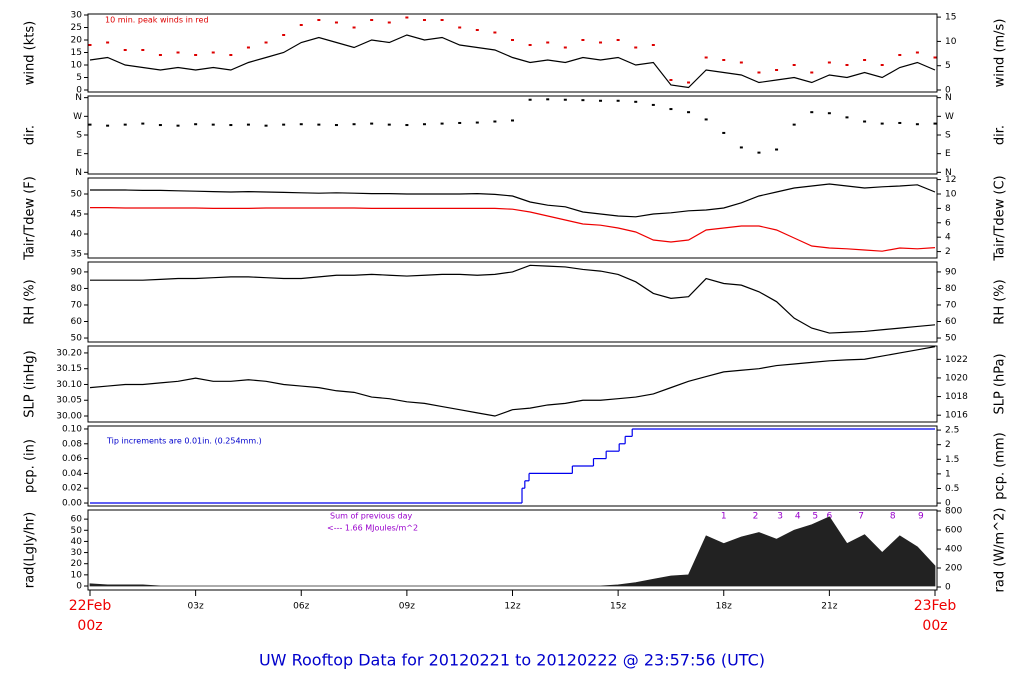  I want to click on y2-tick-label: E, so click(948, 154).